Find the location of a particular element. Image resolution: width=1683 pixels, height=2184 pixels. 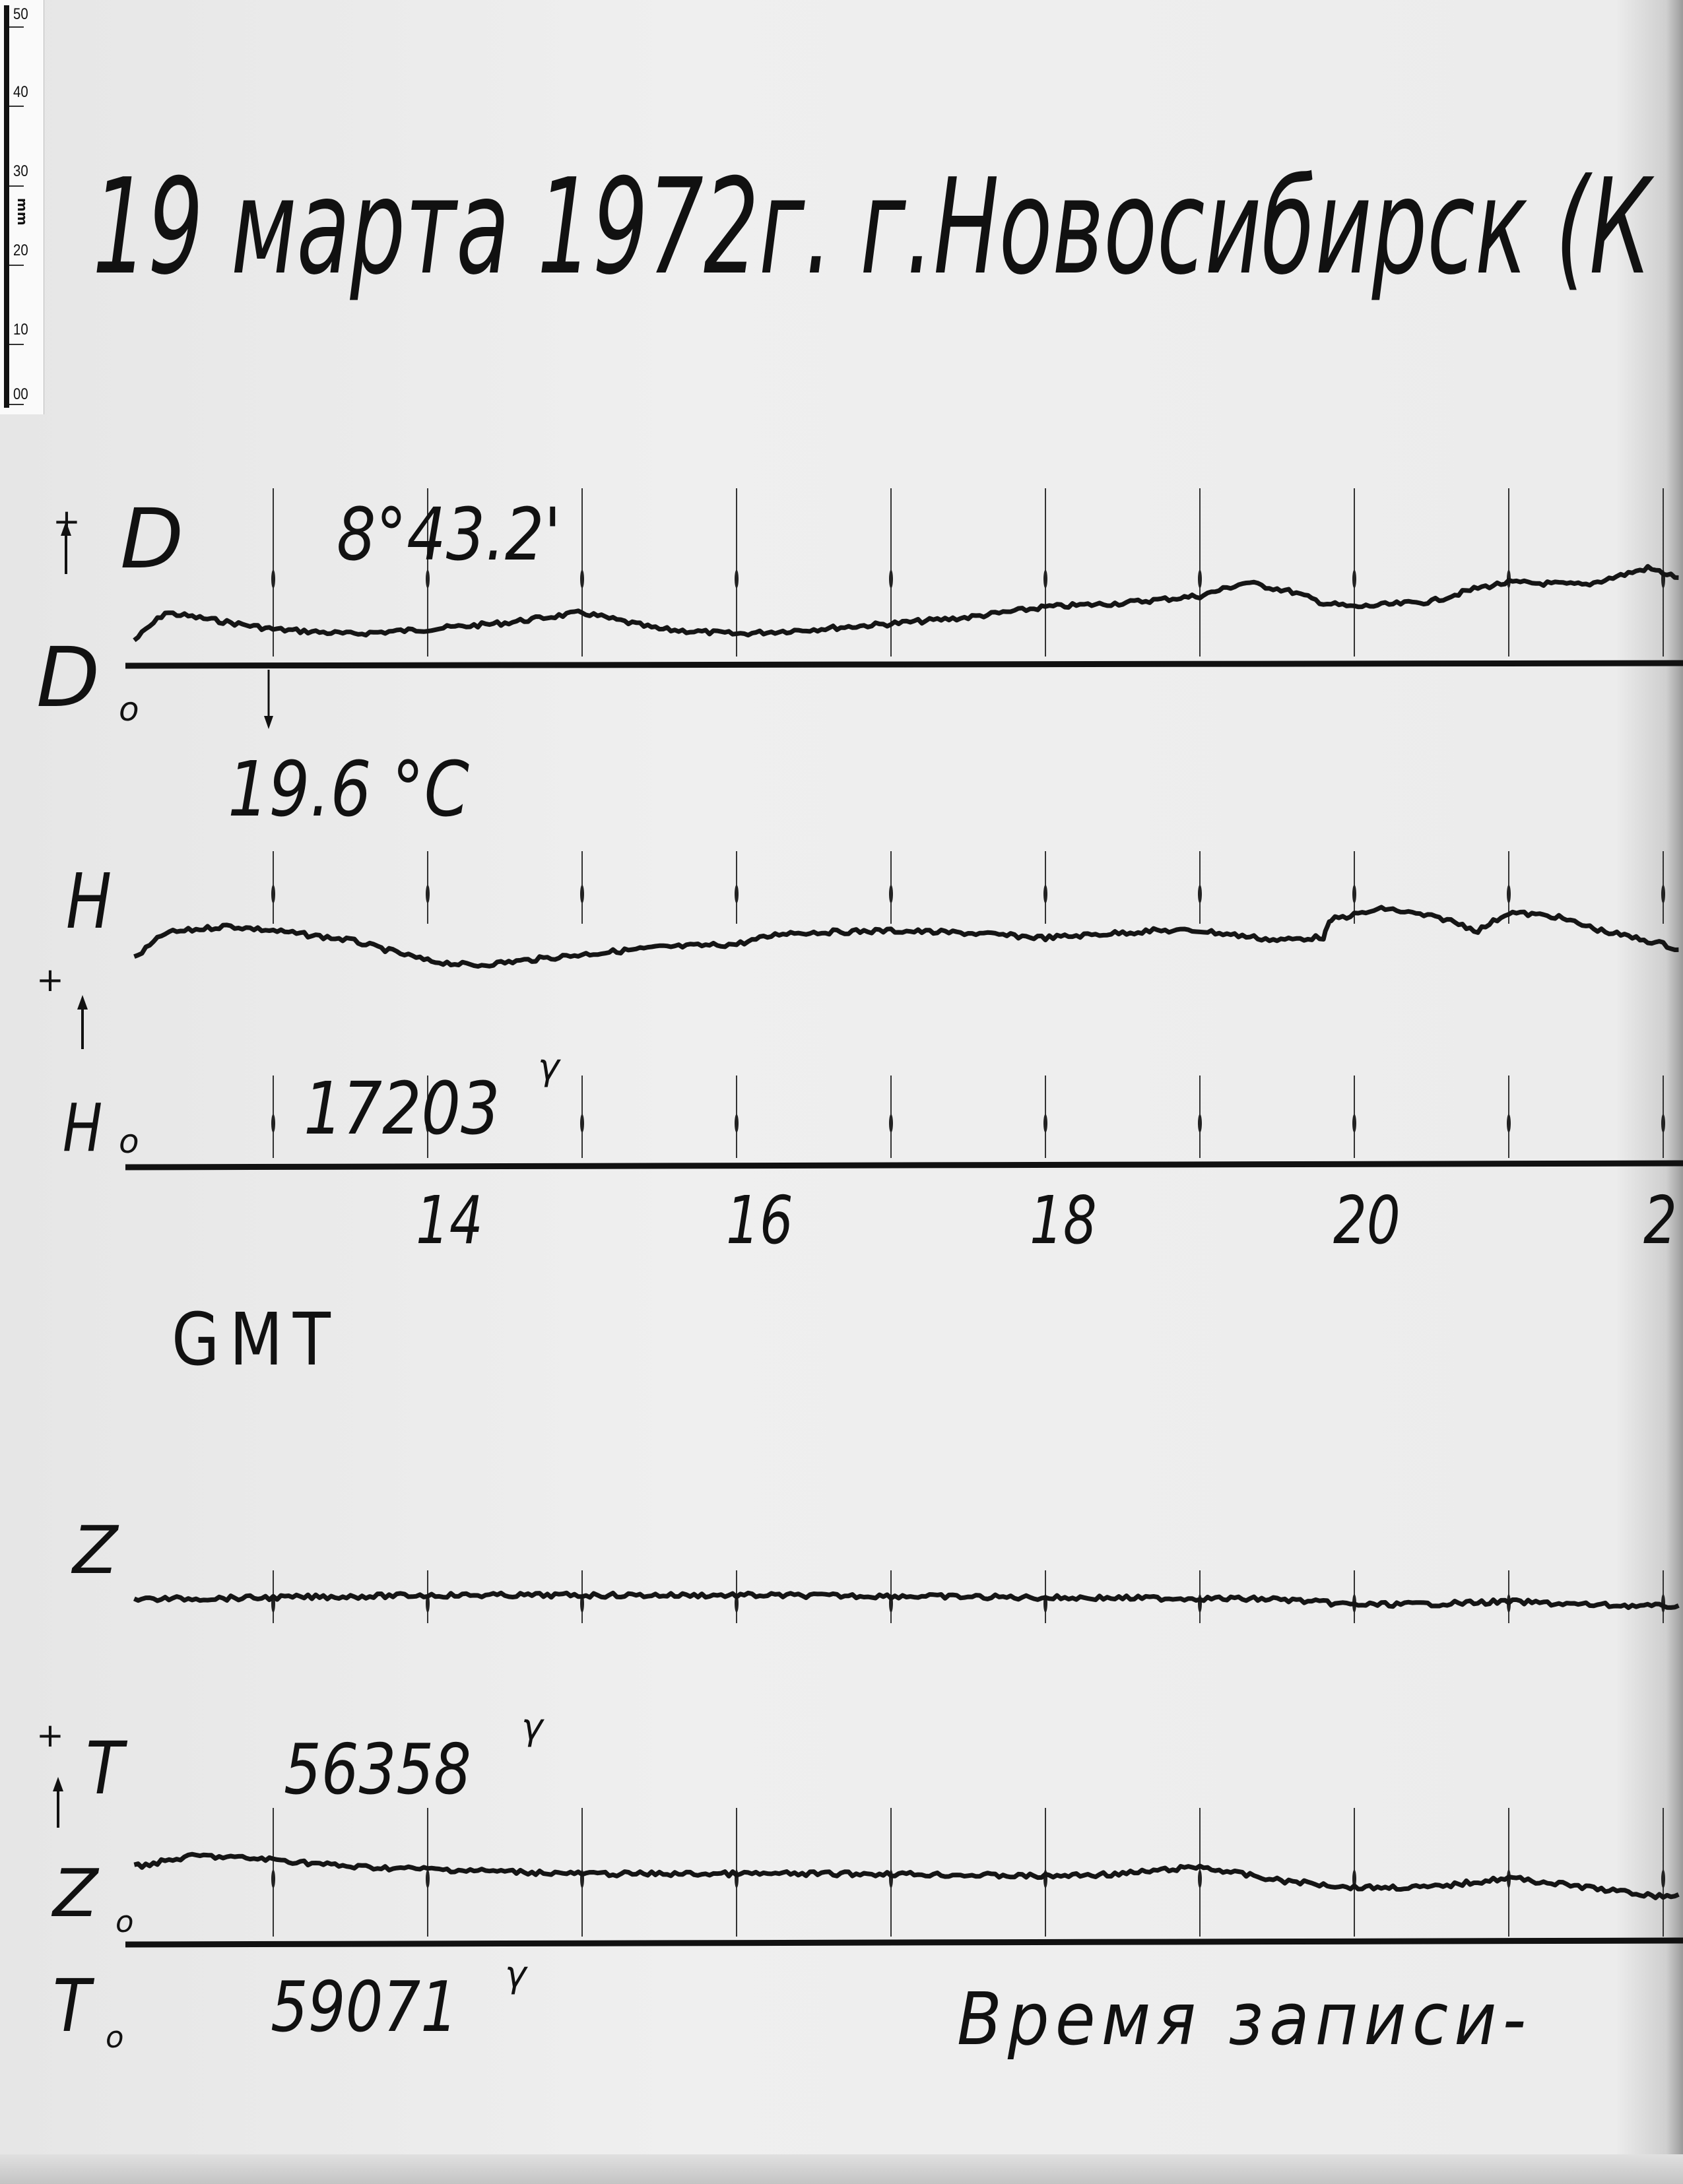

scan-bottom-edge is located at coordinates (841, 2169).